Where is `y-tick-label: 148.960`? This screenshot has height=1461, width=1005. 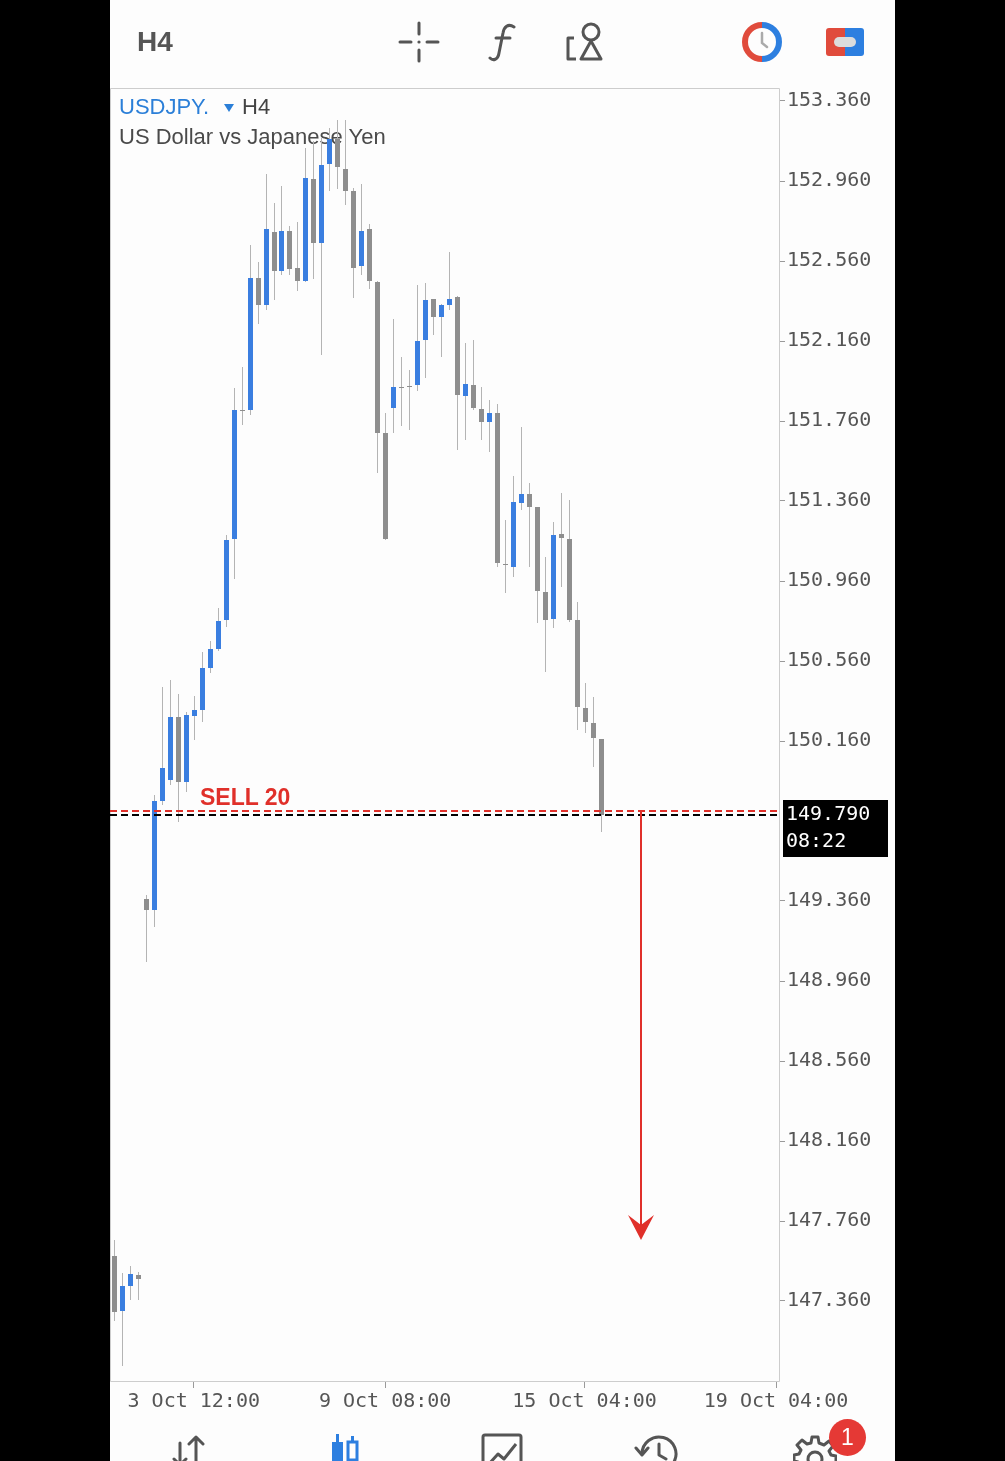 y-tick-label: 148.960 is located at coordinates (829, 979).